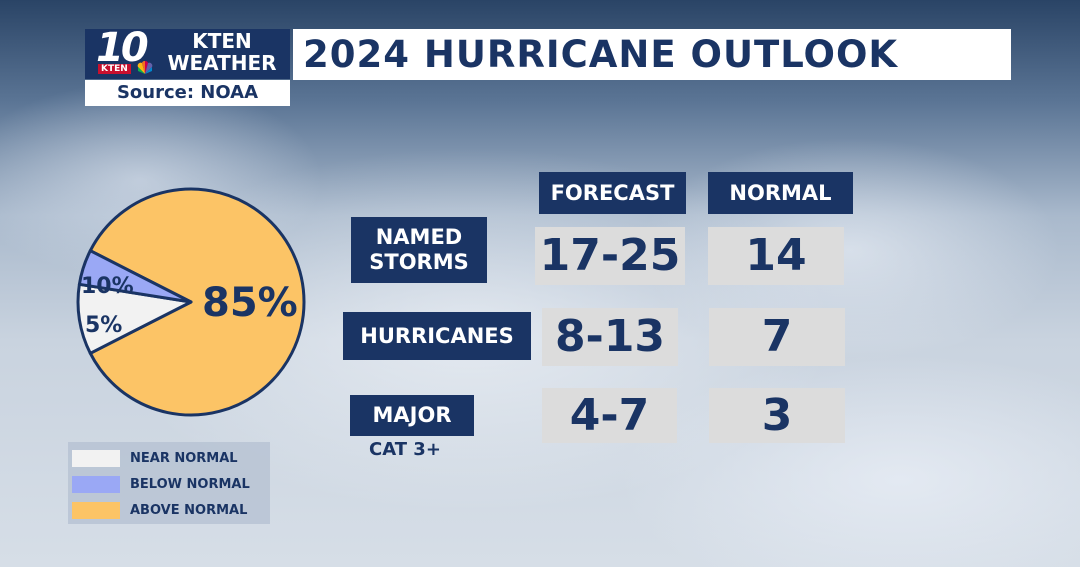 The height and width of the screenshot is (567, 1080). I want to click on pie-label-near-normal: 10%, so click(107, 286).